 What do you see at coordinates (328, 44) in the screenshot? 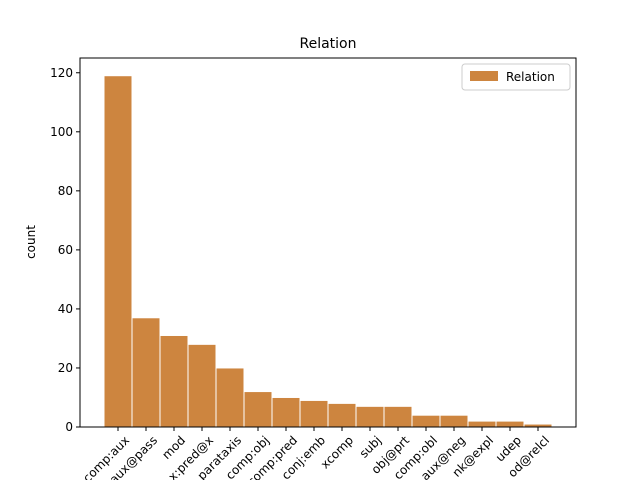
I see `chart-title: Relation` at bounding box center [328, 44].